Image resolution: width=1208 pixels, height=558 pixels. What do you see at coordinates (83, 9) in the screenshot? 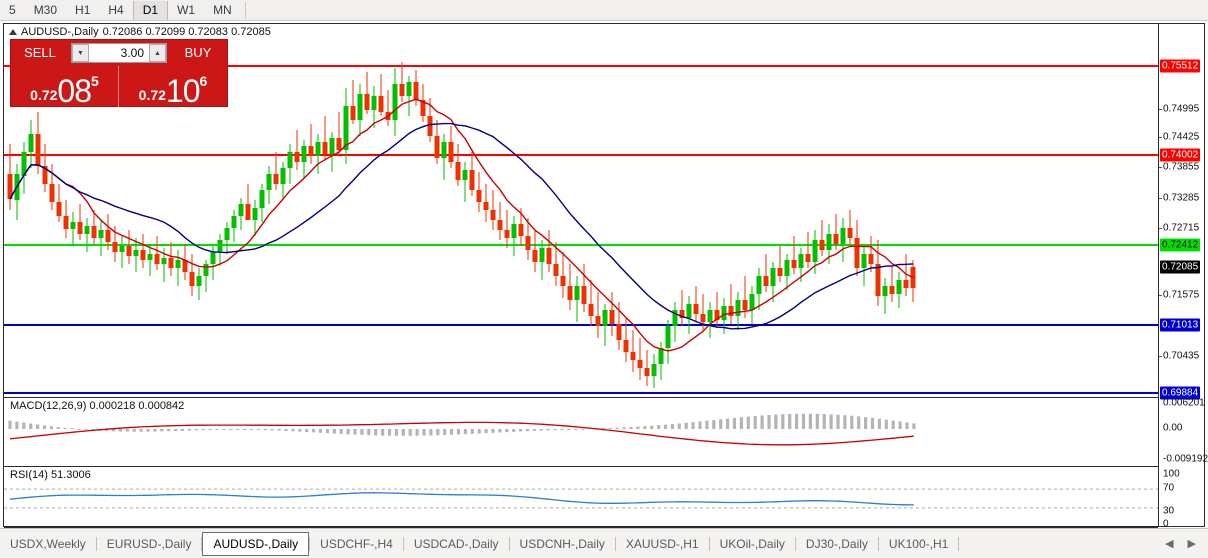
I see `timeframe-h1: H1` at bounding box center [83, 9].